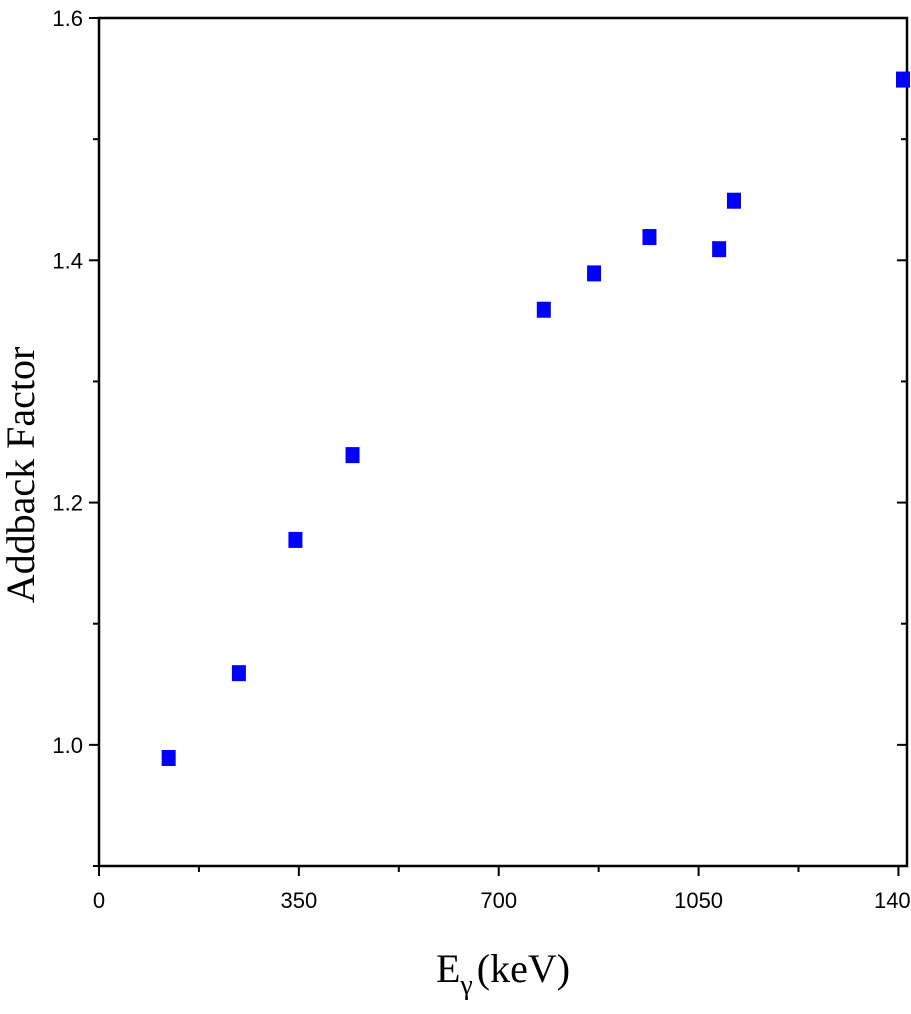 The height and width of the screenshot is (1014, 911). Describe the element at coordinates (698, 900) in the screenshot. I see `x-tick-label: 1050` at that location.